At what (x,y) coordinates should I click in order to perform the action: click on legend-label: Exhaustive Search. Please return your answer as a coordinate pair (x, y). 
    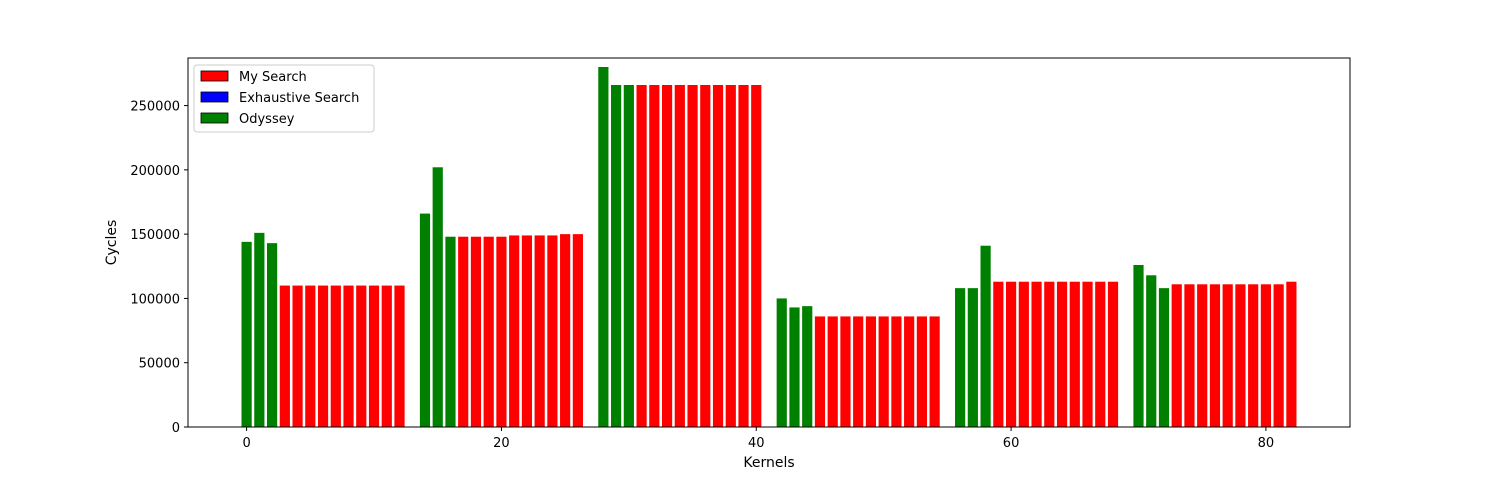
    Looking at the image, I should click on (299, 98).